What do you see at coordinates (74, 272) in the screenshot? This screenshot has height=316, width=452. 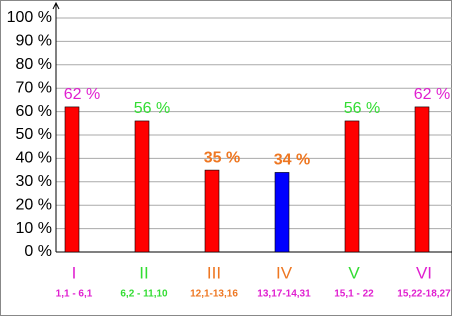 I see `x-tick-label: I` at bounding box center [74, 272].